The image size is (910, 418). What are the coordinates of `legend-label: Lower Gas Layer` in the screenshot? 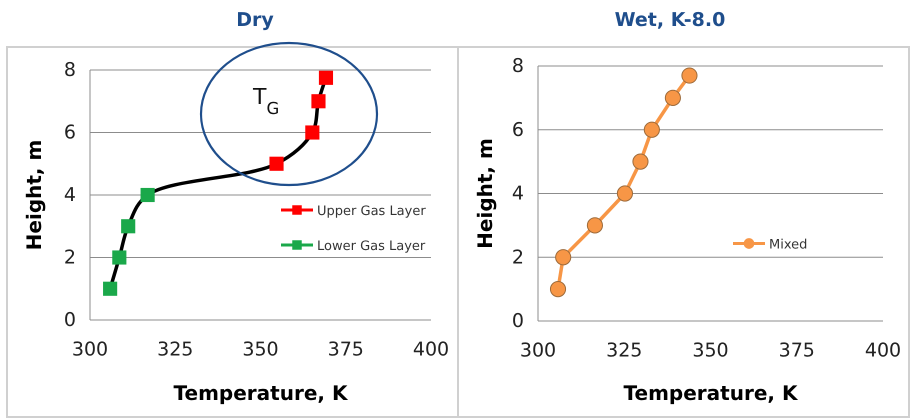 It's located at (371, 246).